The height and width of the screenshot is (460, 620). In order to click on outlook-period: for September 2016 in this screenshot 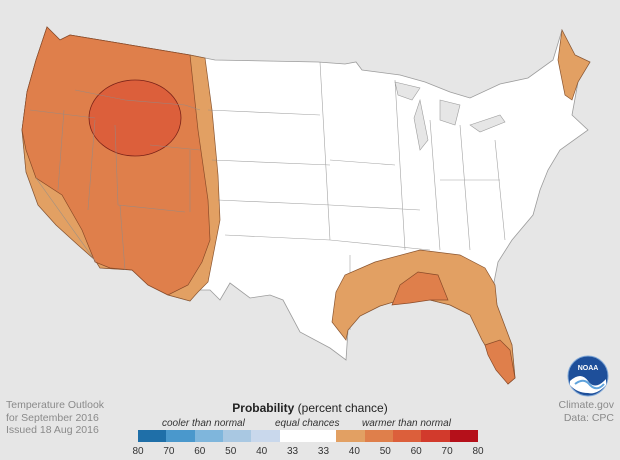, I will do `click(52, 417)`.